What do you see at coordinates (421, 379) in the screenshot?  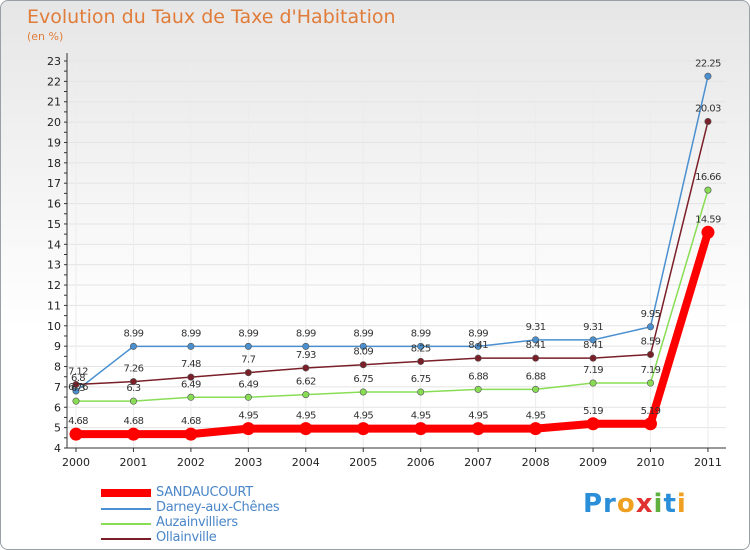 I see `data-label: 6.75` at bounding box center [421, 379].